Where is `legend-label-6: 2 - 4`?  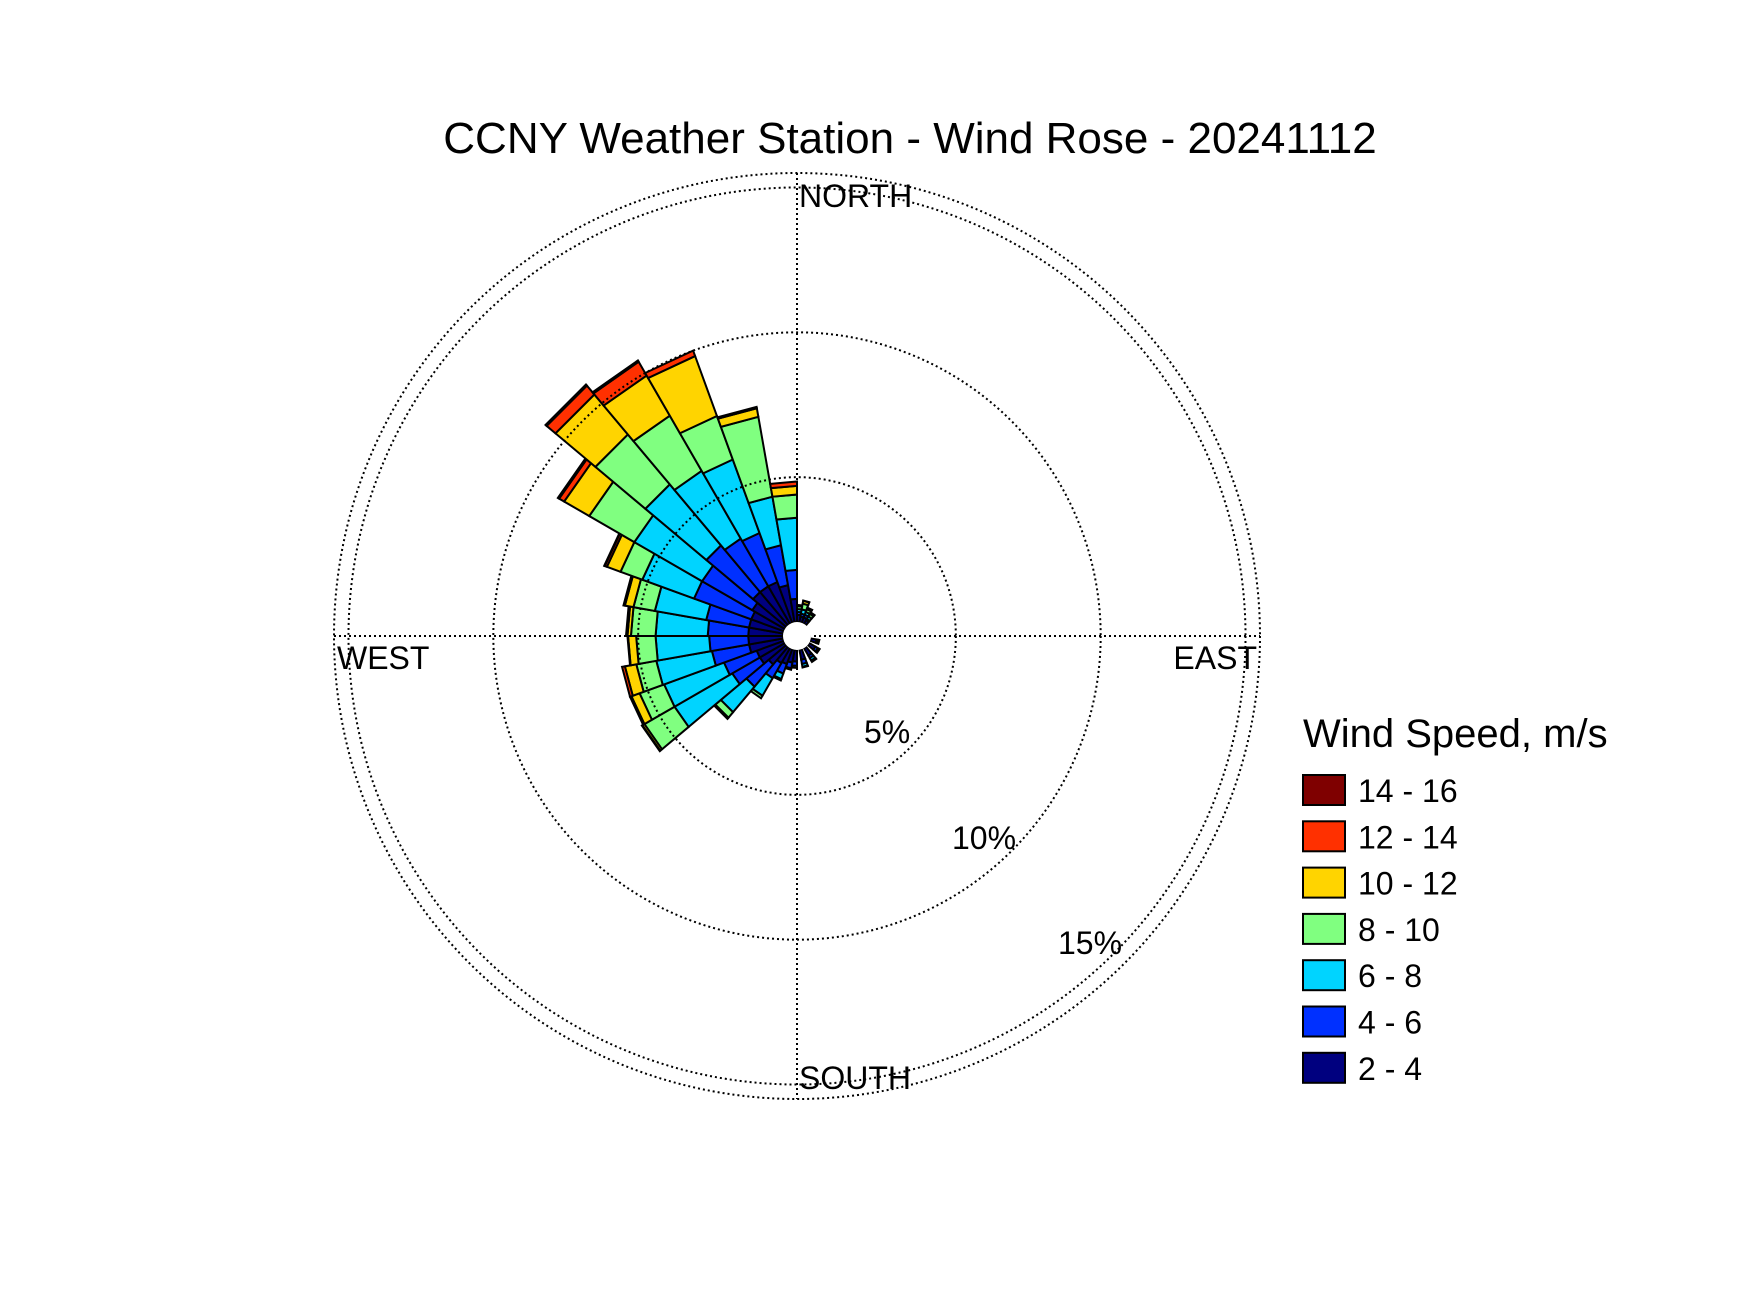 legend-label-6: 2 - 4 is located at coordinates (1390, 1069).